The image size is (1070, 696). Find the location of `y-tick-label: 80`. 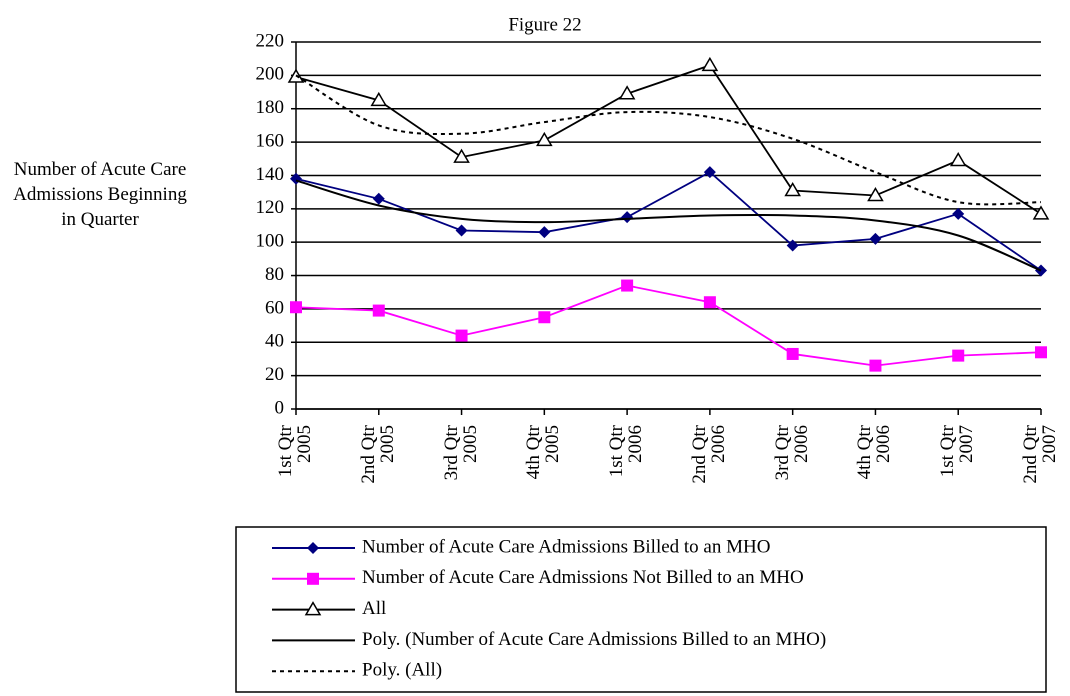

y-tick-label: 80 is located at coordinates (274, 274).